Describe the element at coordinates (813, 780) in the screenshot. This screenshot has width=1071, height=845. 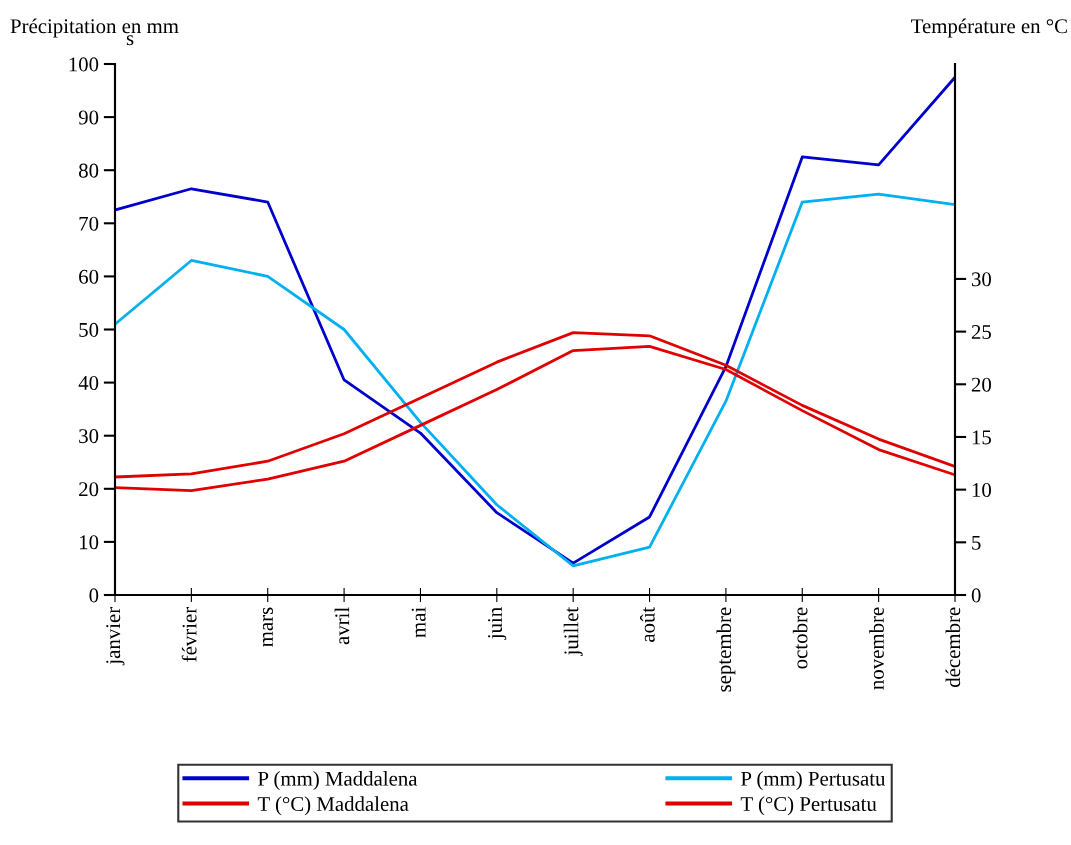
I see `legend-label: P (mm) Pertusatu` at that location.